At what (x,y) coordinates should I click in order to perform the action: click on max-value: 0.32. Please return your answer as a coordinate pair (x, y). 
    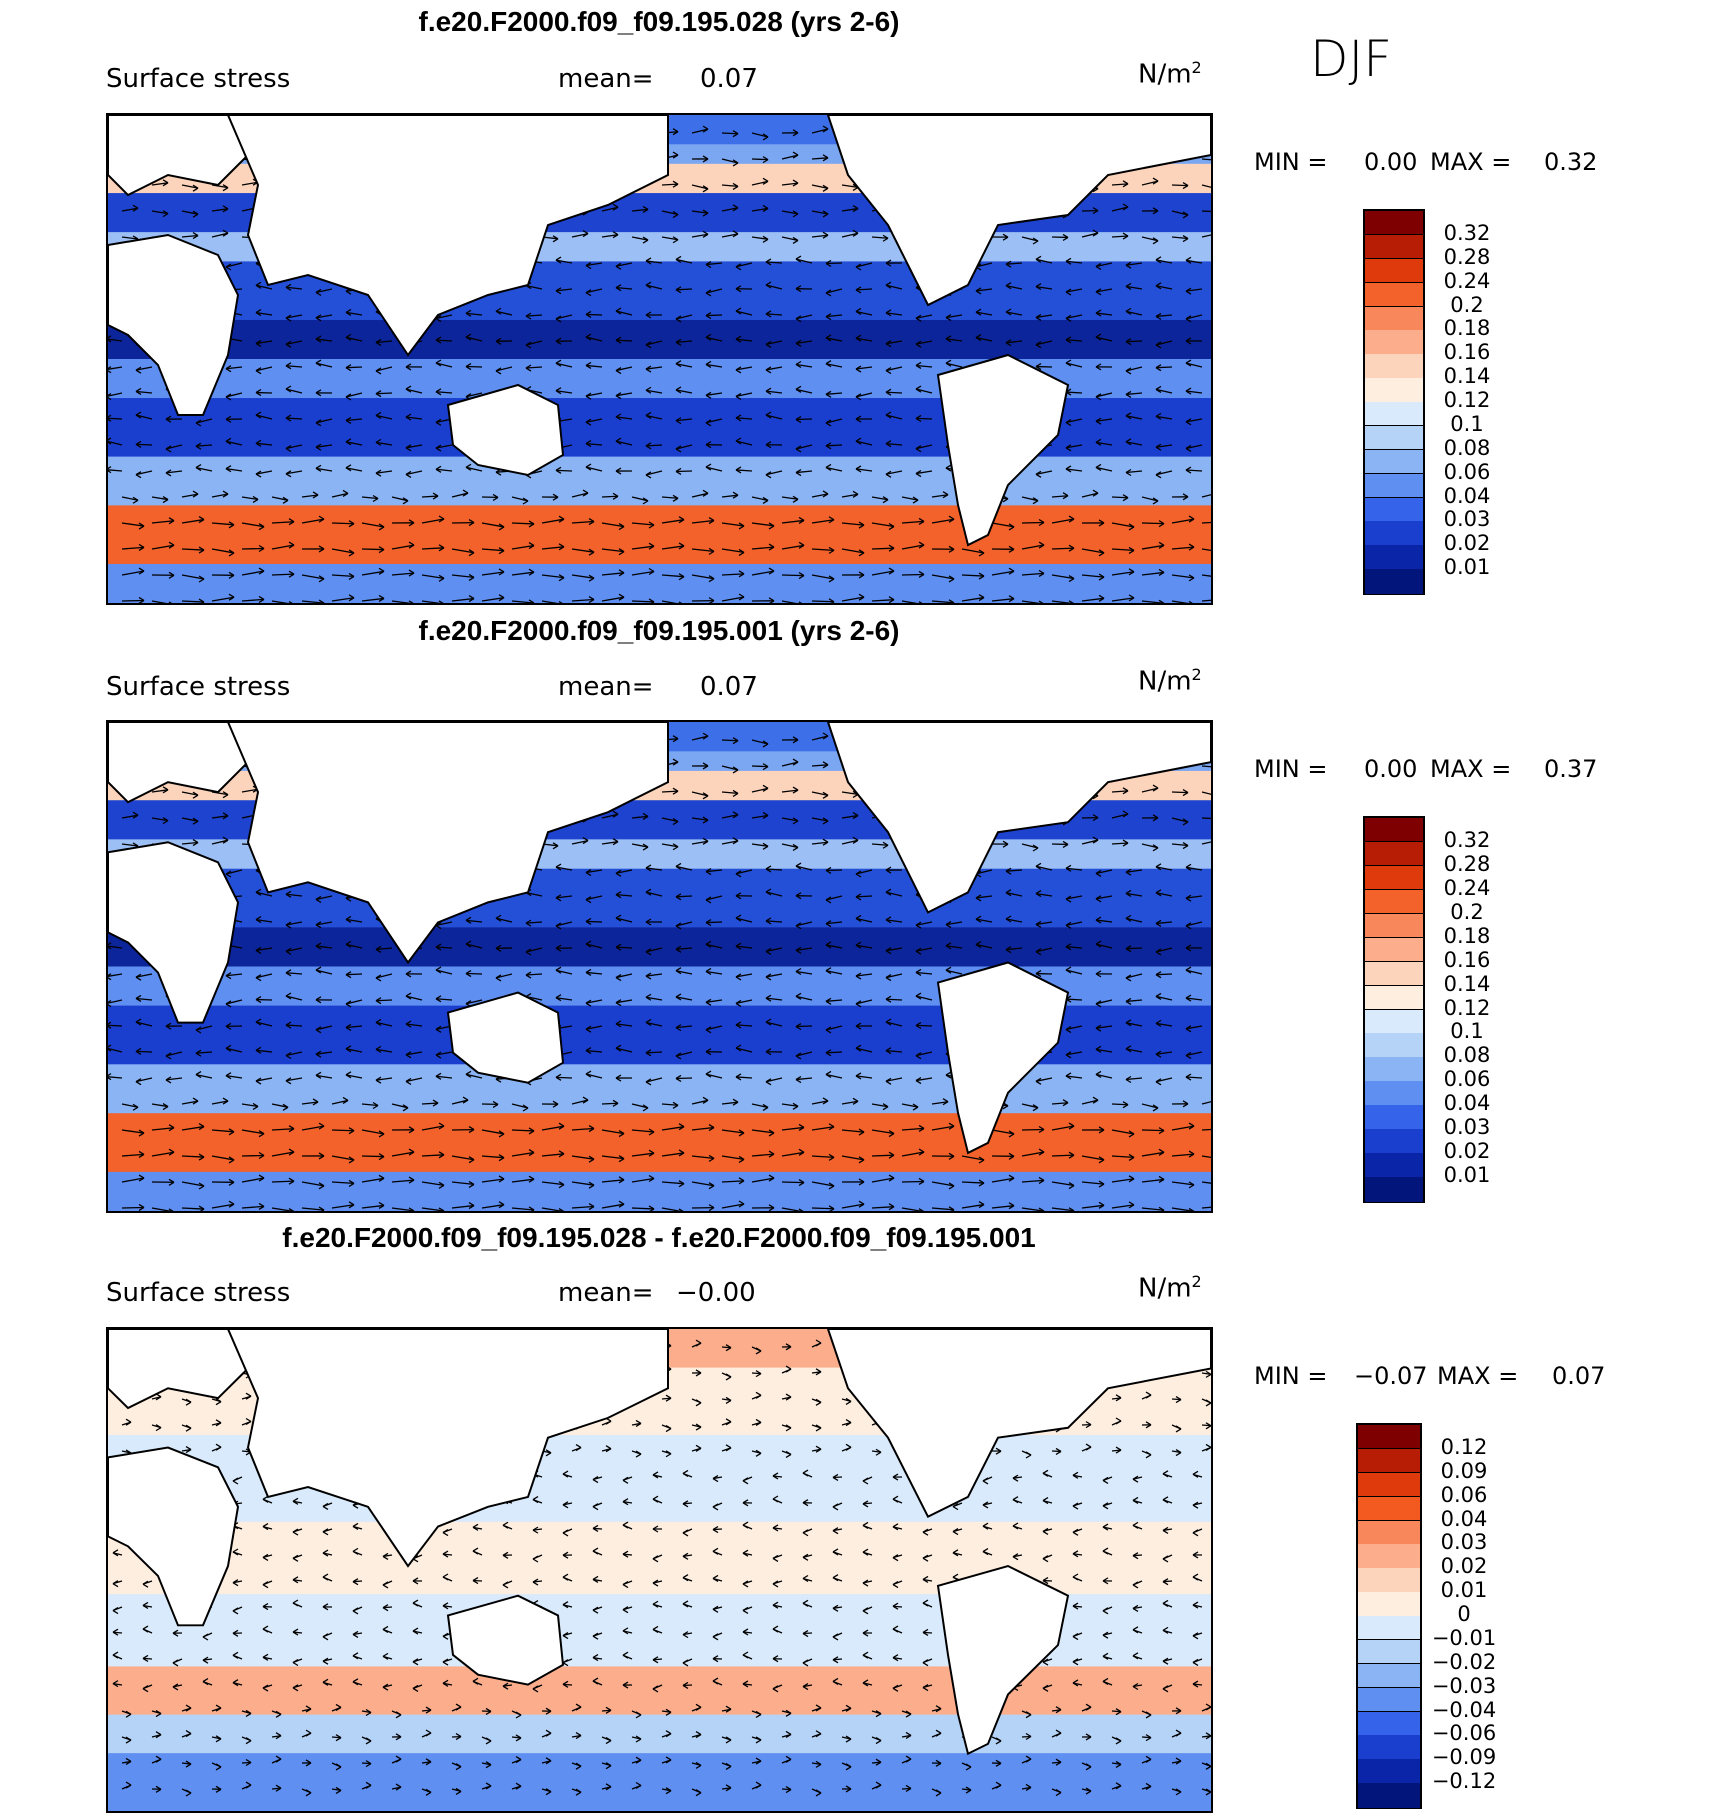
    Looking at the image, I should click on (1571, 162).